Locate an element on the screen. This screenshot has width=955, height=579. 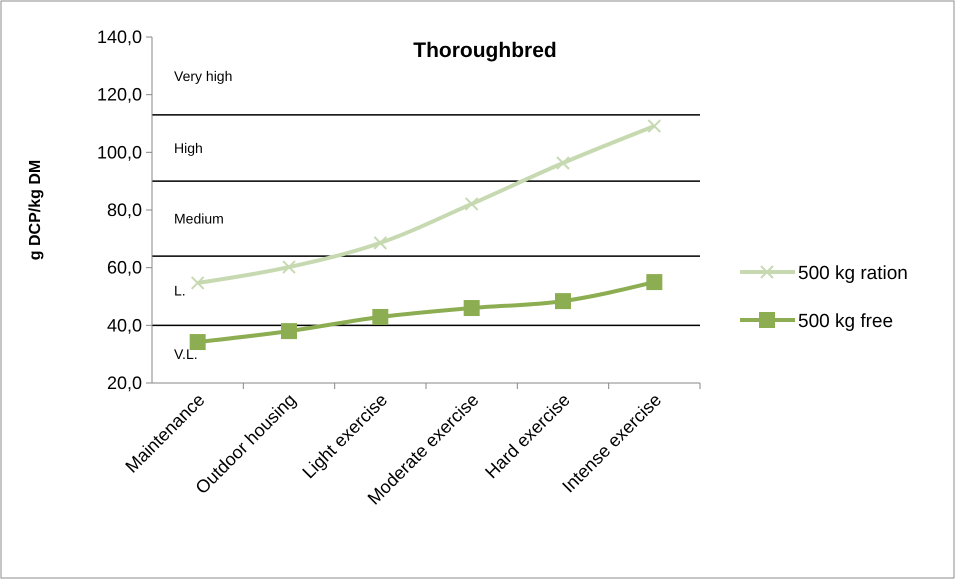
annotation: High is located at coordinates (188, 148).